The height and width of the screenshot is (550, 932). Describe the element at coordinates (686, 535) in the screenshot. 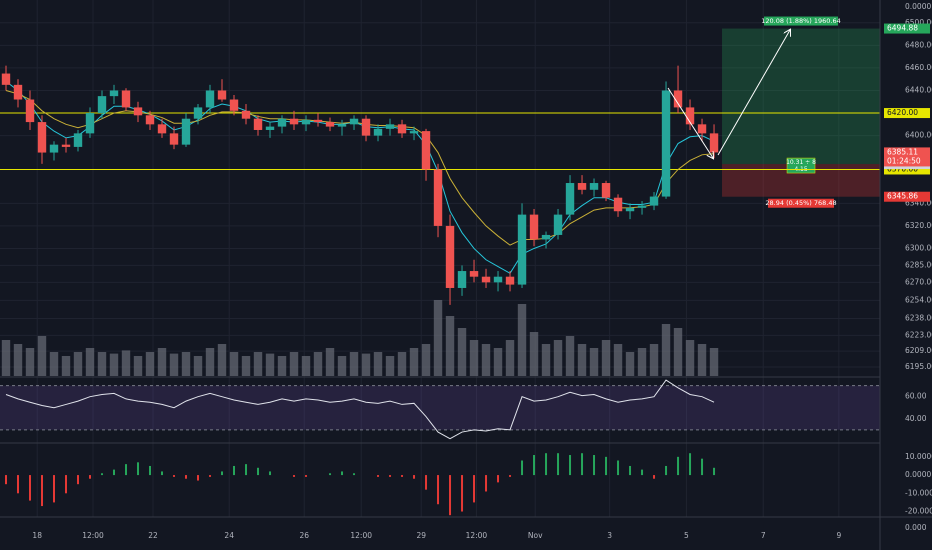

I see `x-tick-label: 5` at that location.